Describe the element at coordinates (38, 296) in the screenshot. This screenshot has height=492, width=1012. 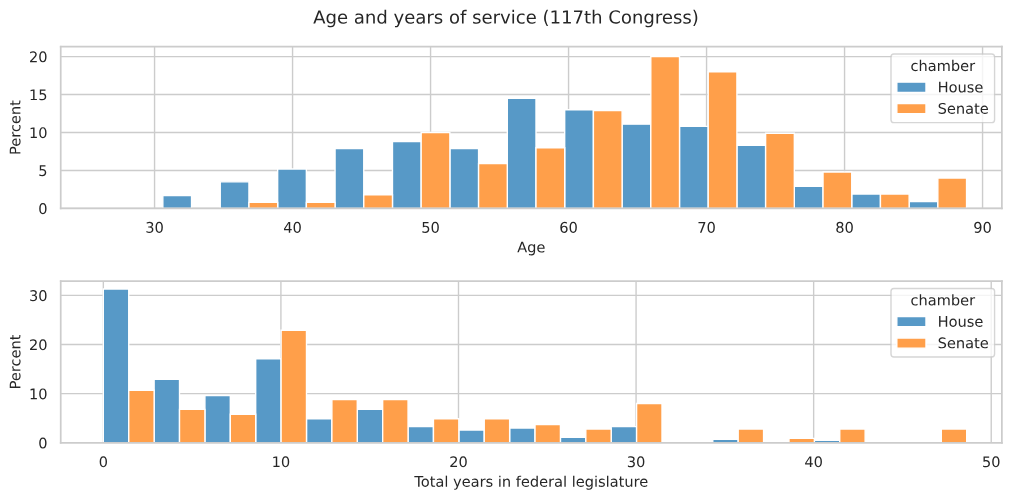
I see `y-tick-label: 30` at that location.